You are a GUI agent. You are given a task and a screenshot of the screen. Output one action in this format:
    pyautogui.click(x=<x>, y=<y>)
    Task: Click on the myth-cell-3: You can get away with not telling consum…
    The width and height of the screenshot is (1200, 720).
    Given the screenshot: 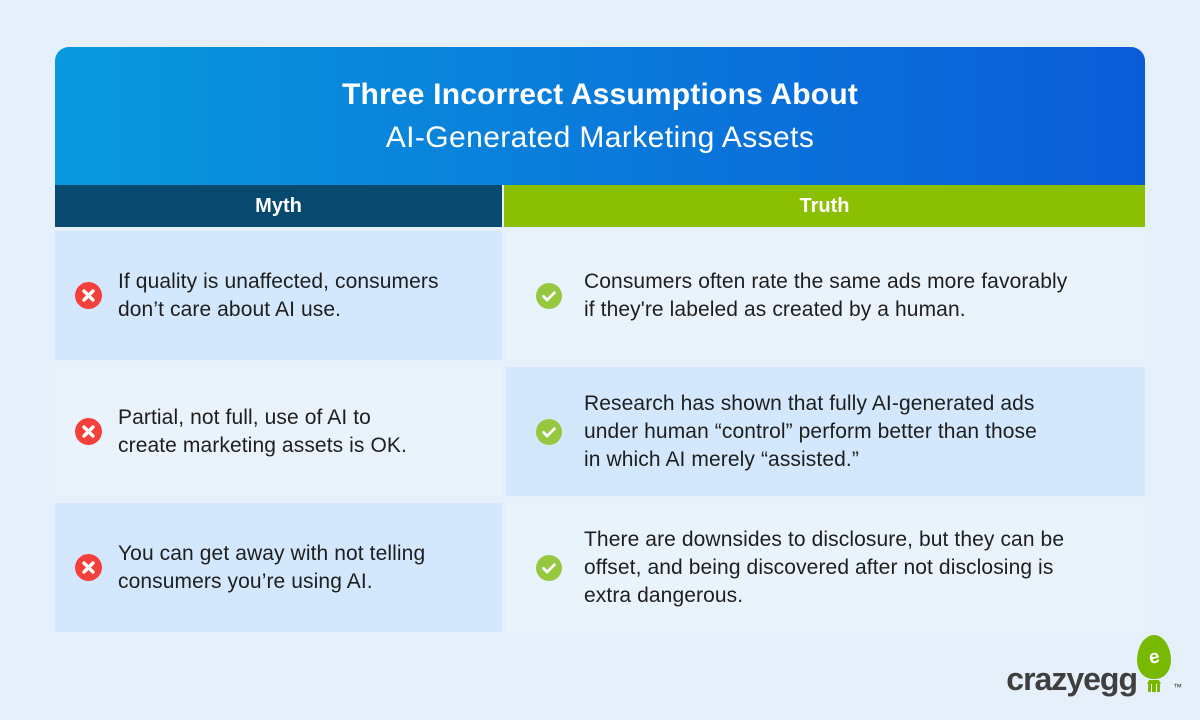 What is the action you would take?
    pyautogui.click(x=278, y=567)
    